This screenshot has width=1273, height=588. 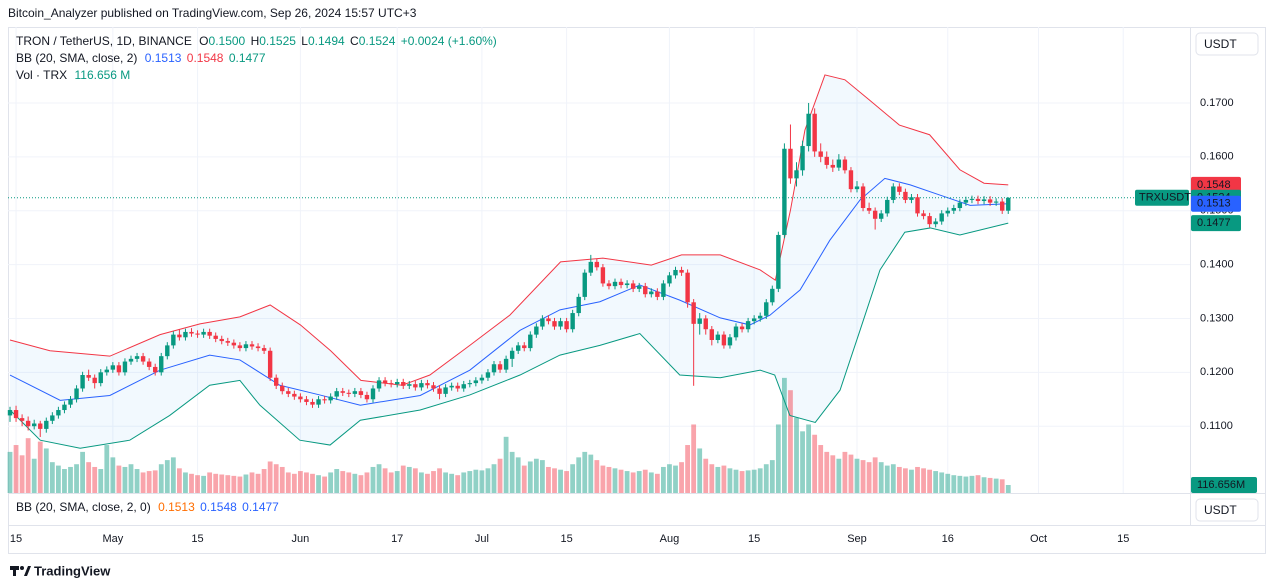 I want to click on y-tick-label: 0.1100, so click(x=1216, y=426).